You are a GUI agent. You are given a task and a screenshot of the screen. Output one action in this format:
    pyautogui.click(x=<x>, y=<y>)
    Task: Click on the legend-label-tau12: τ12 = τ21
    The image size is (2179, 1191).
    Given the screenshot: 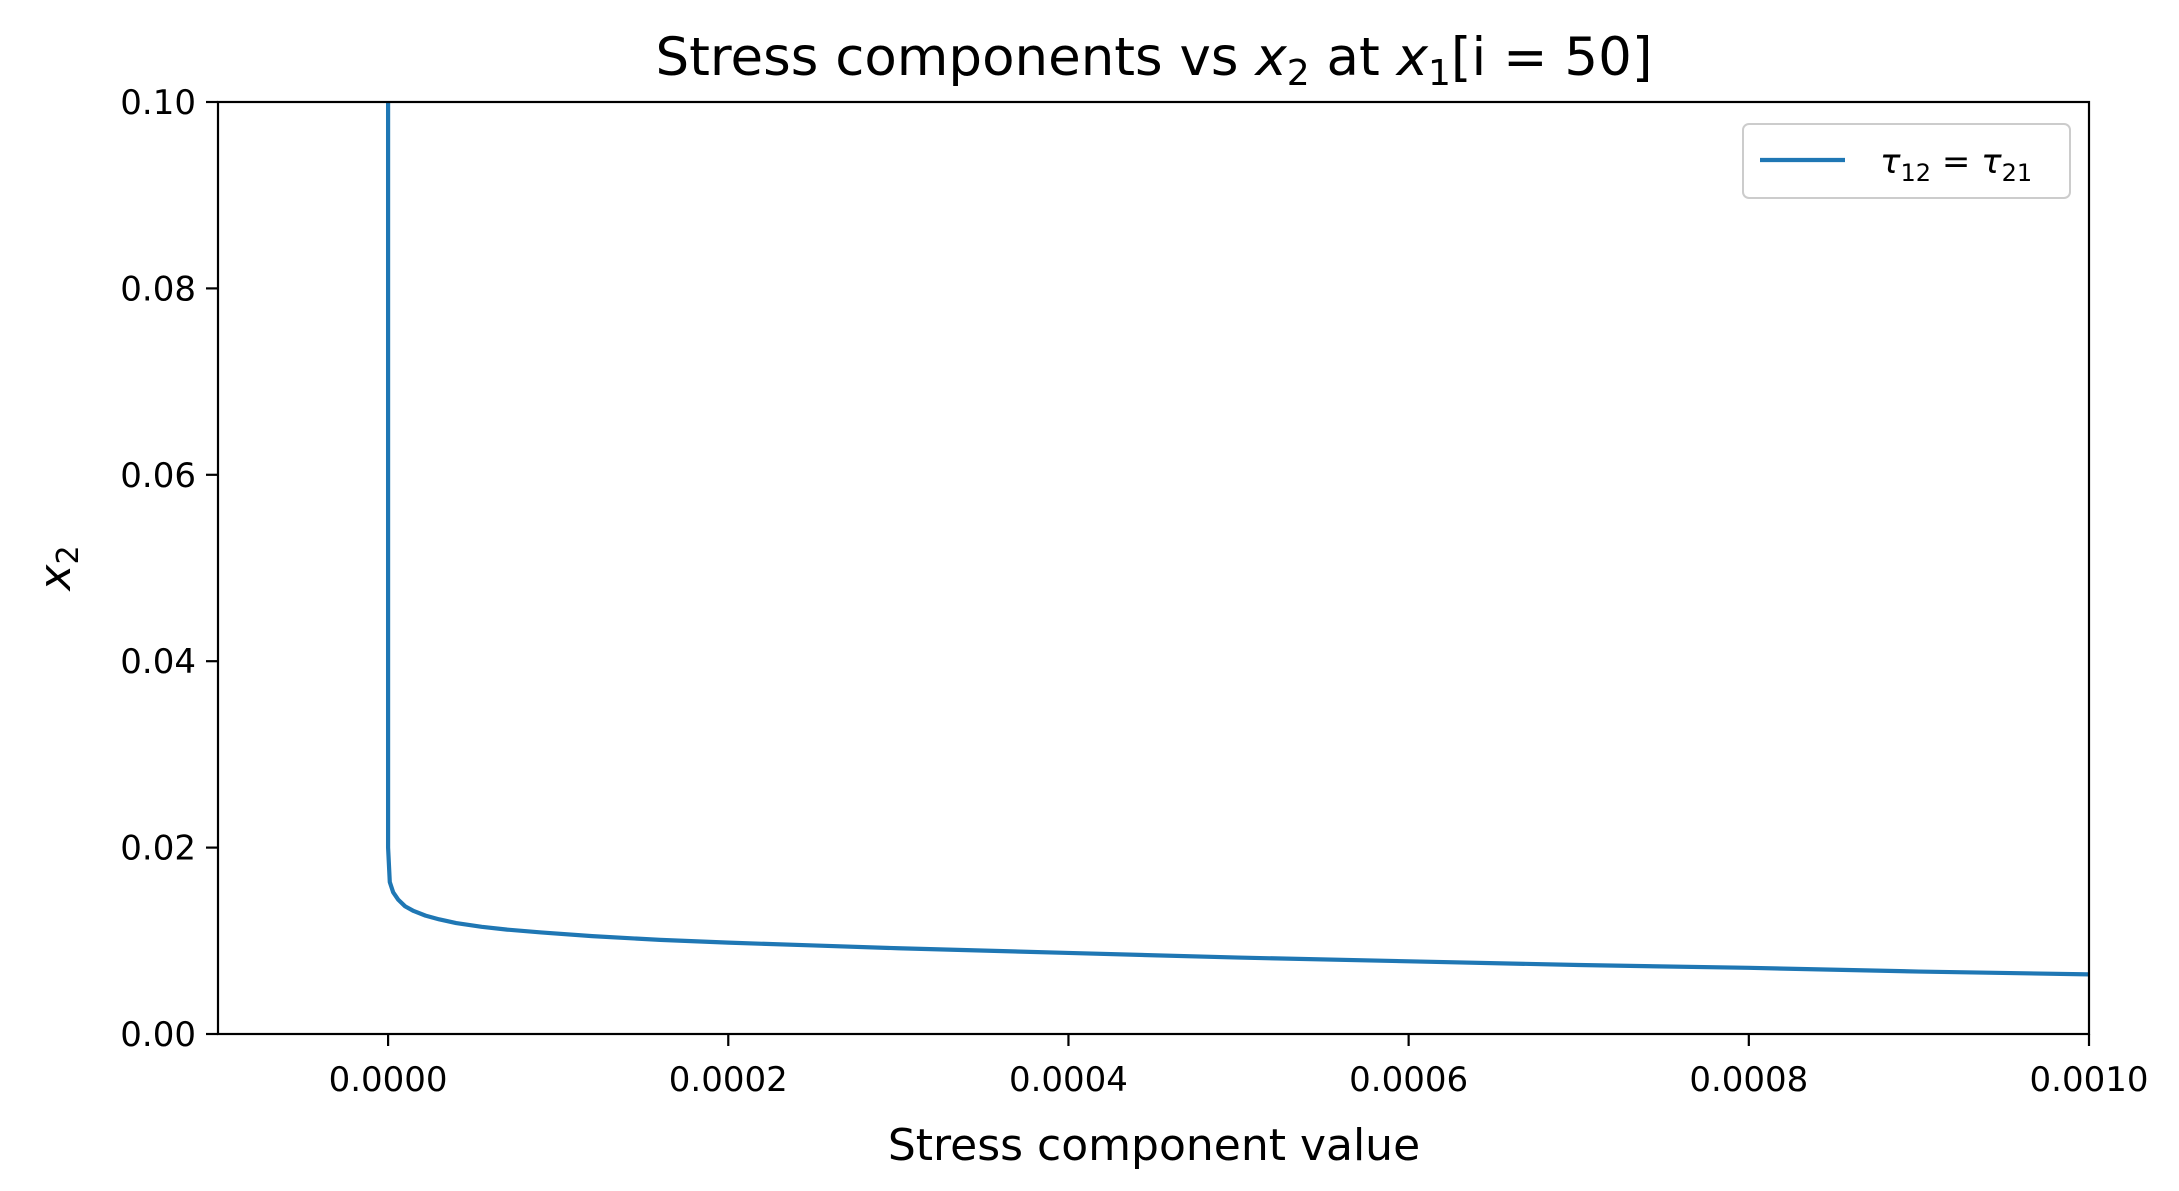 What is the action you would take?
    pyautogui.click(x=1956, y=164)
    